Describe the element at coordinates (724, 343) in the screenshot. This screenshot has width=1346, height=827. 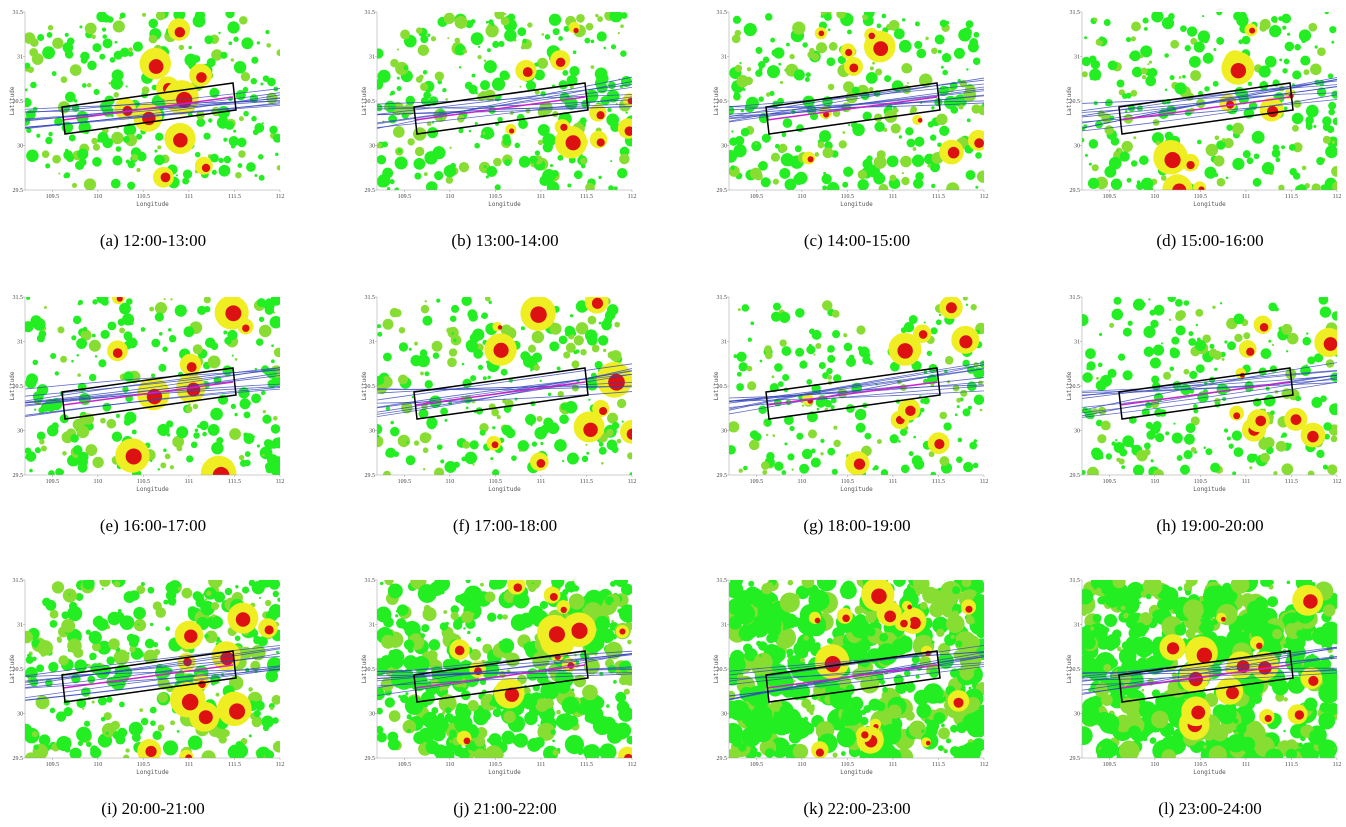
I see `y-tick-label: 31` at that location.